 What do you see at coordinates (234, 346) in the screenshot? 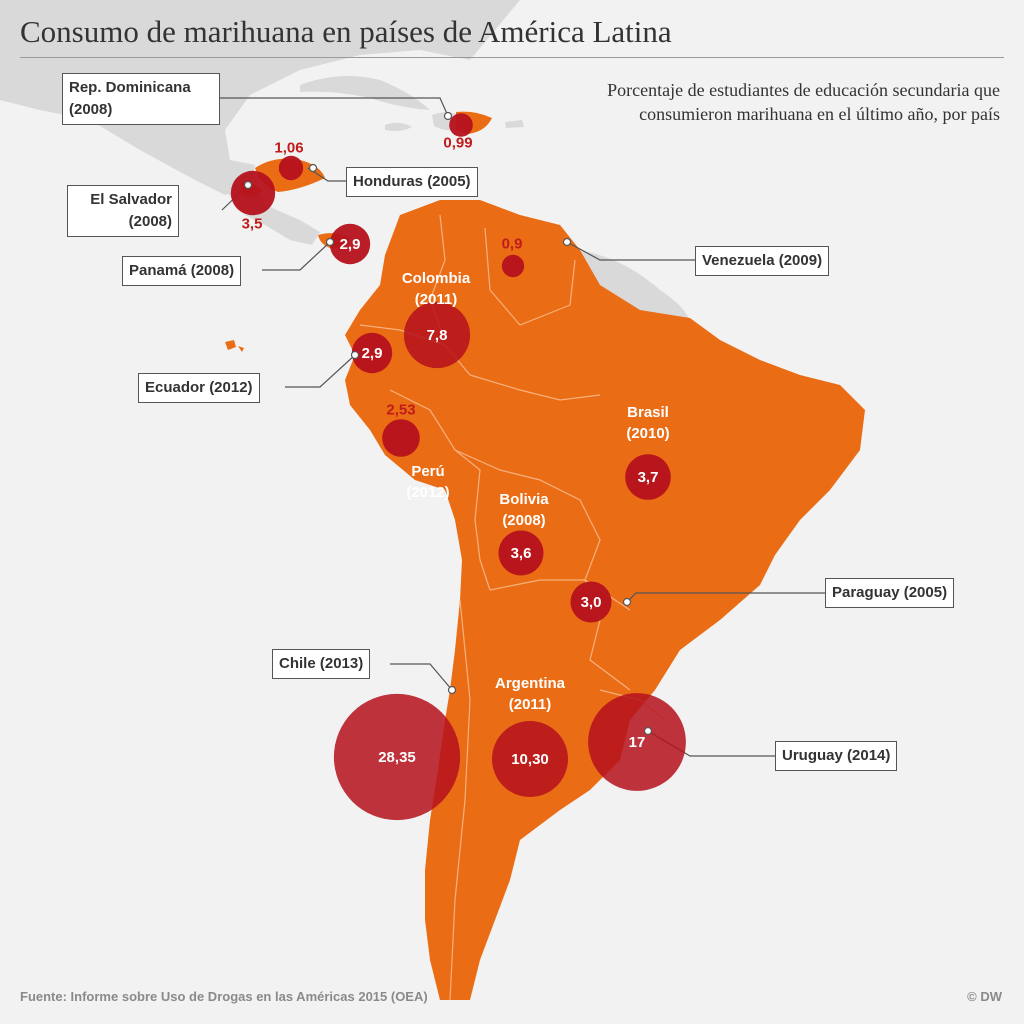
I see `land-galapagos` at bounding box center [234, 346].